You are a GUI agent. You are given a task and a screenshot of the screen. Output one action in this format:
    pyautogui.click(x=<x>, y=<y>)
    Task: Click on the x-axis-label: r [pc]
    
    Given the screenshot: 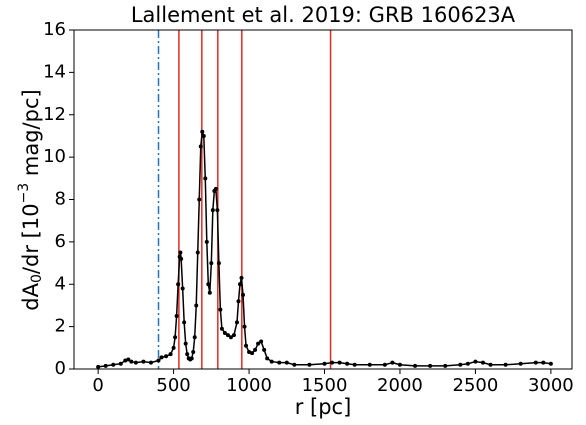 What is the action you would take?
    pyautogui.click(x=323, y=407)
    